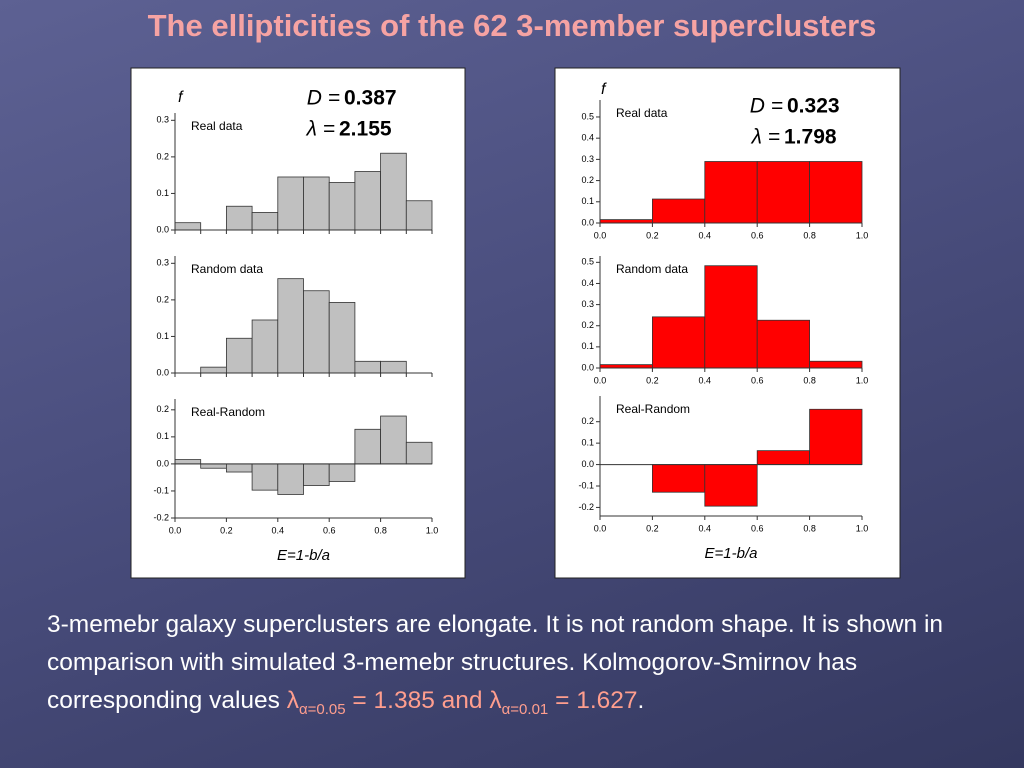 This screenshot has height=768, width=1024. What do you see at coordinates (562, 700) in the screenshot?
I see `equals: =` at bounding box center [562, 700].